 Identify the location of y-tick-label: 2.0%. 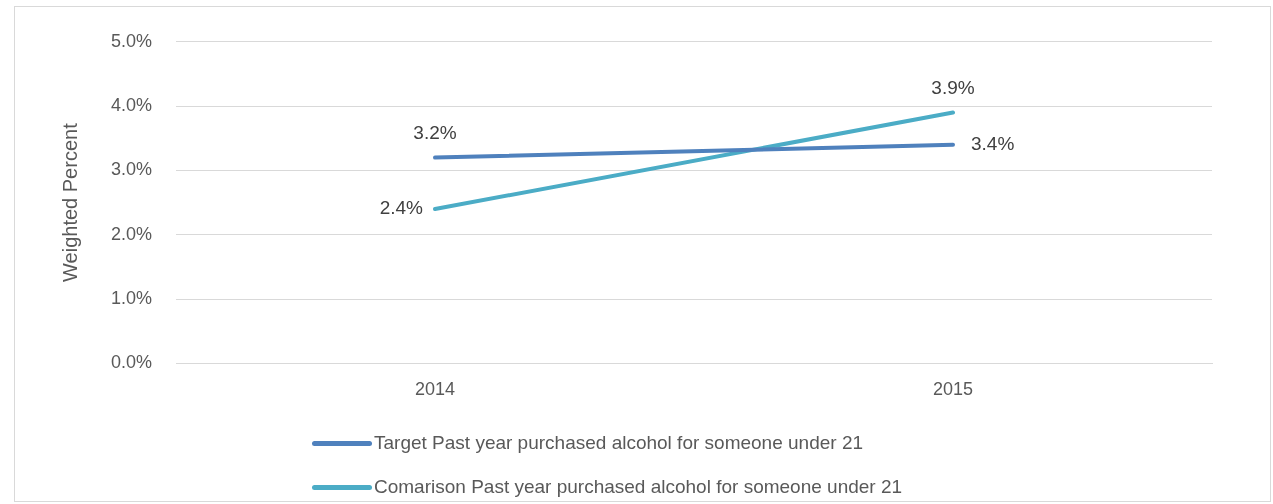
(132, 233).